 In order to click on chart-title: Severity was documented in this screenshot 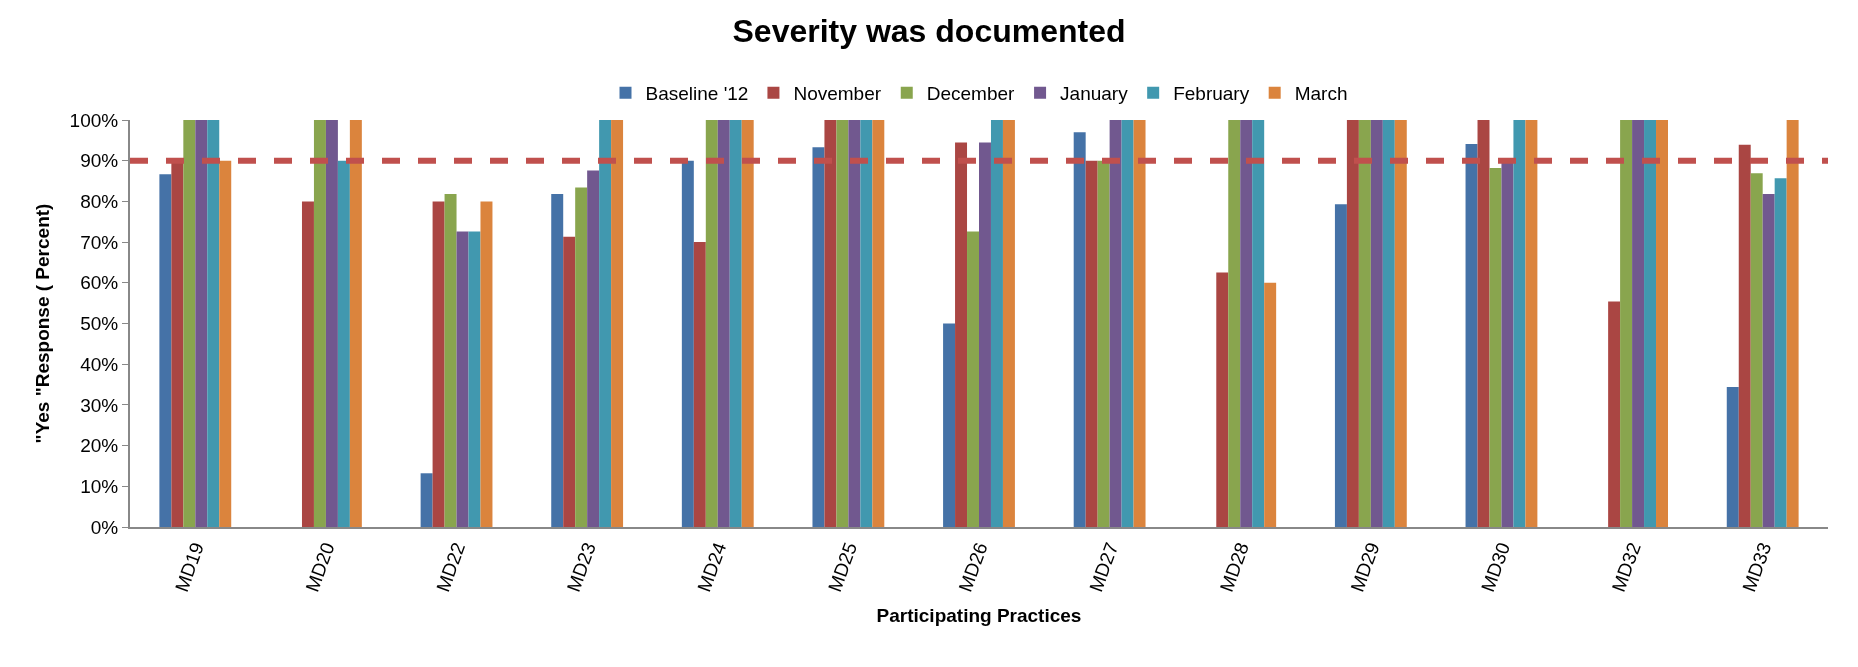, I will do `click(929, 31)`.